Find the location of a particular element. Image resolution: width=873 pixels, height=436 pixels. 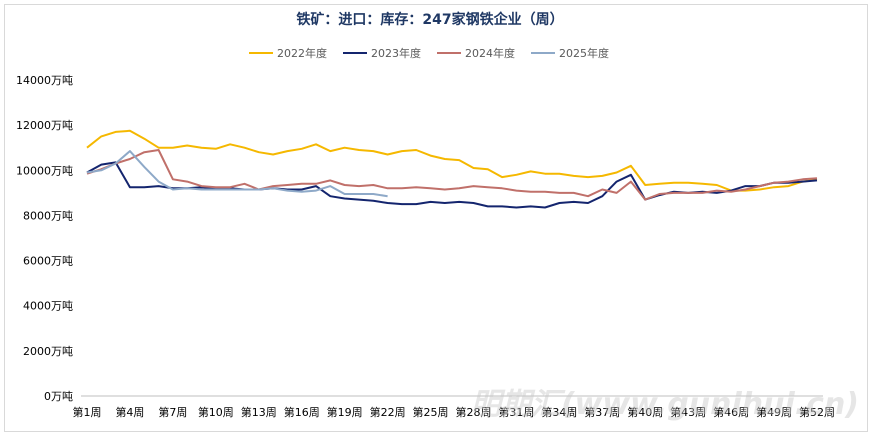

y-tick-label: 8000万吨 is located at coordinates (48, 215).